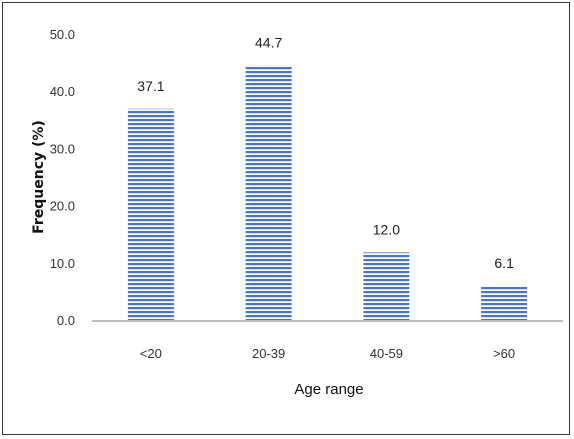  Describe the element at coordinates (150, 86) in the screenshot. I see `data-label: 37.1` at that location.